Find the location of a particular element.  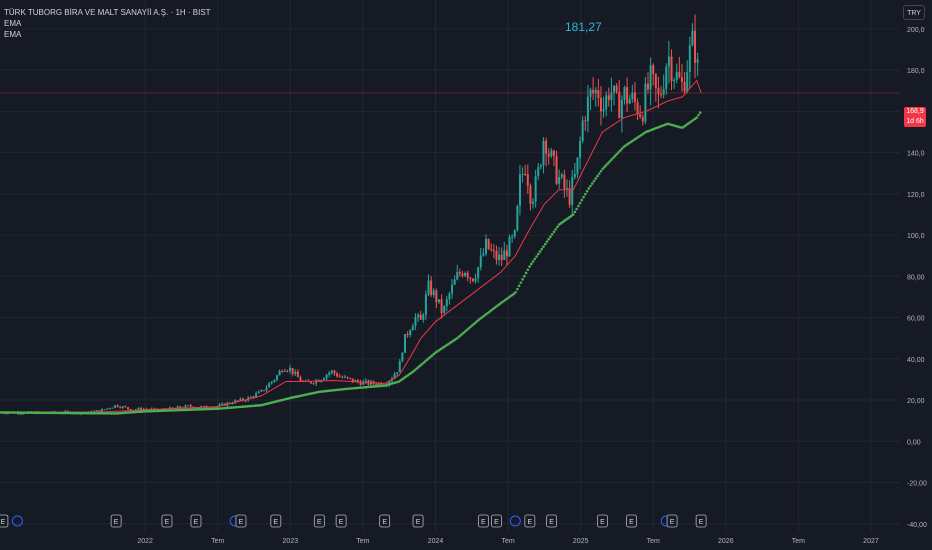

y-tick-label: 120,0 is located at coordinates (916, 195).